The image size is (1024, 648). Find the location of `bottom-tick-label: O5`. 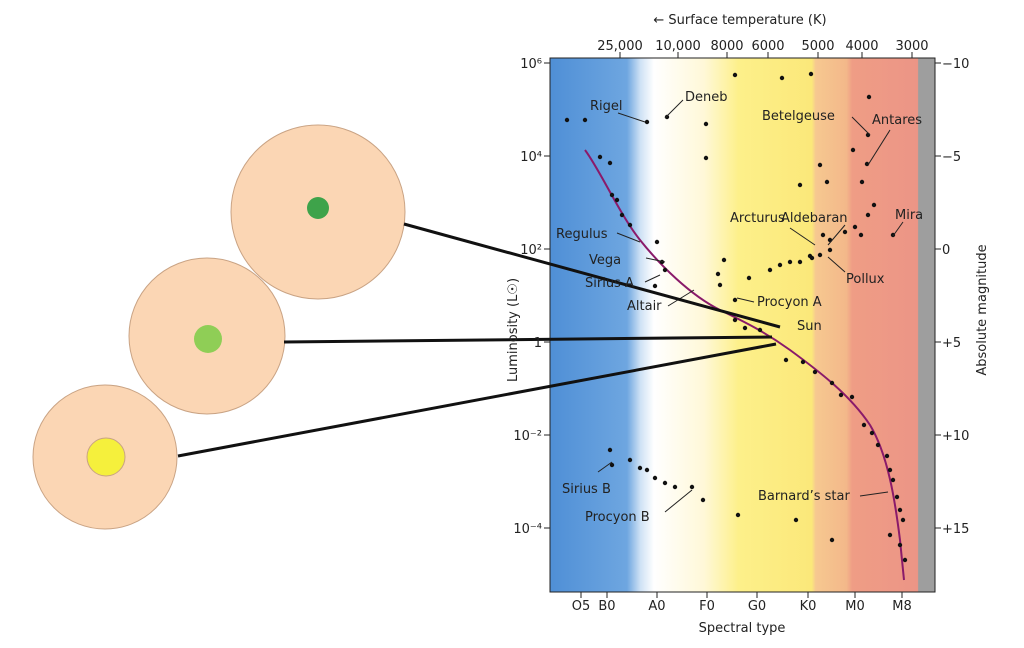

bottom-tick-label: O5 is located at coordinates (581, 606).